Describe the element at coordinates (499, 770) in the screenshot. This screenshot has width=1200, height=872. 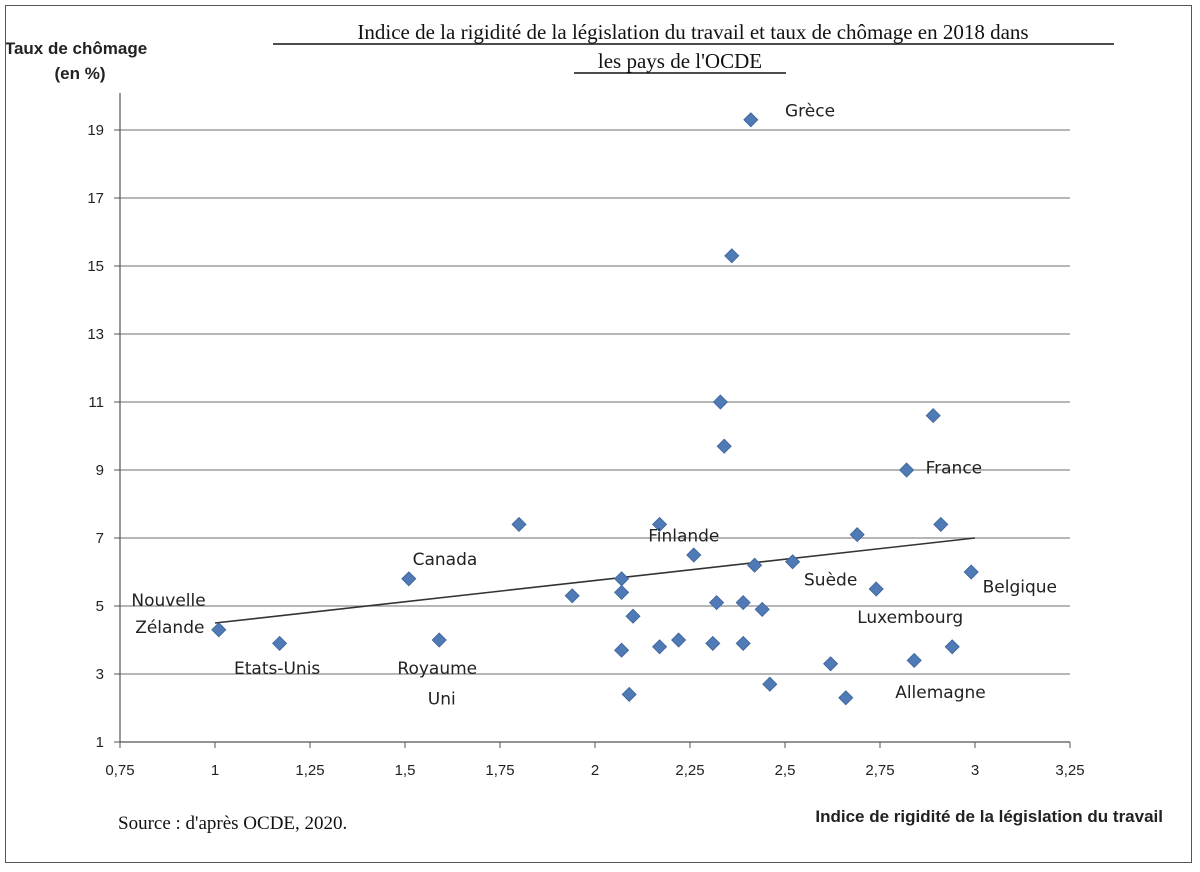
I see `x-tick-label: 1,75` at that location.